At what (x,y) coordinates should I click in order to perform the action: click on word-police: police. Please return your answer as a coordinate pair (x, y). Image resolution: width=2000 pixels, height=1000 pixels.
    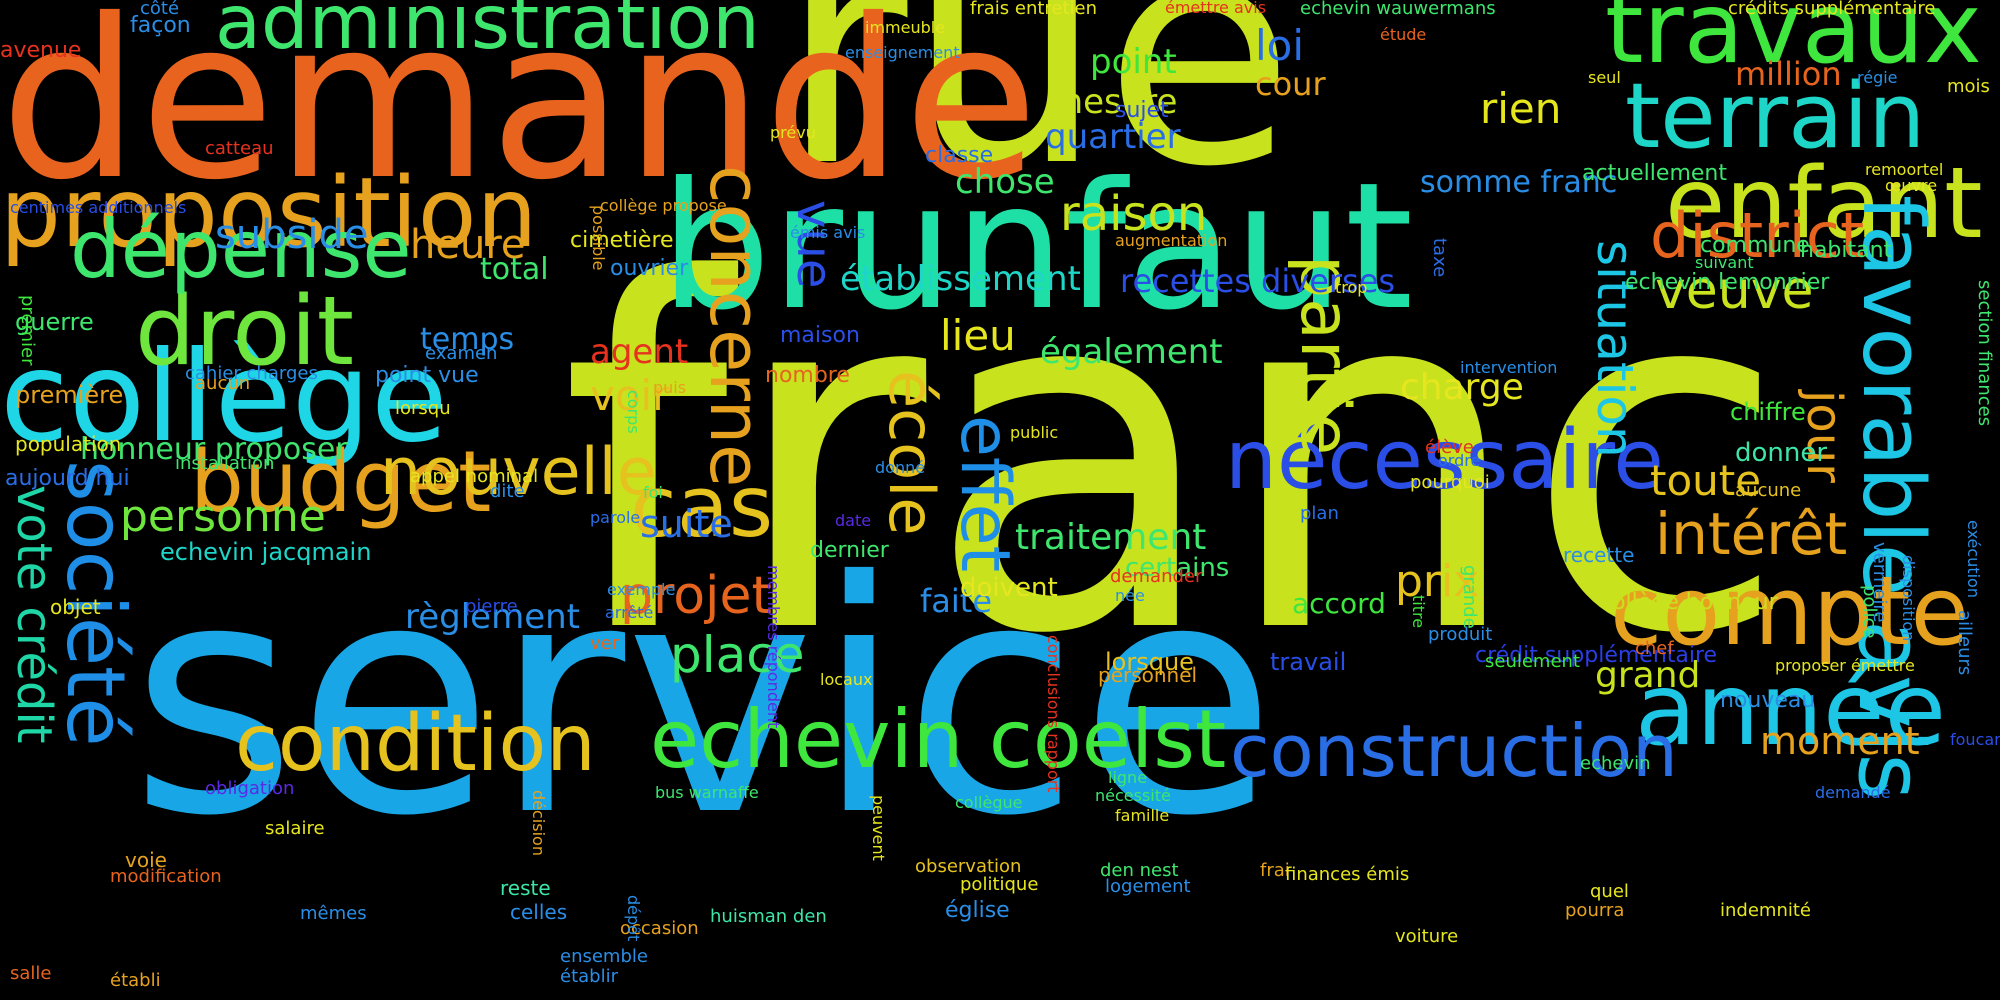
    Looking at the image, I should click on (1869, 612).